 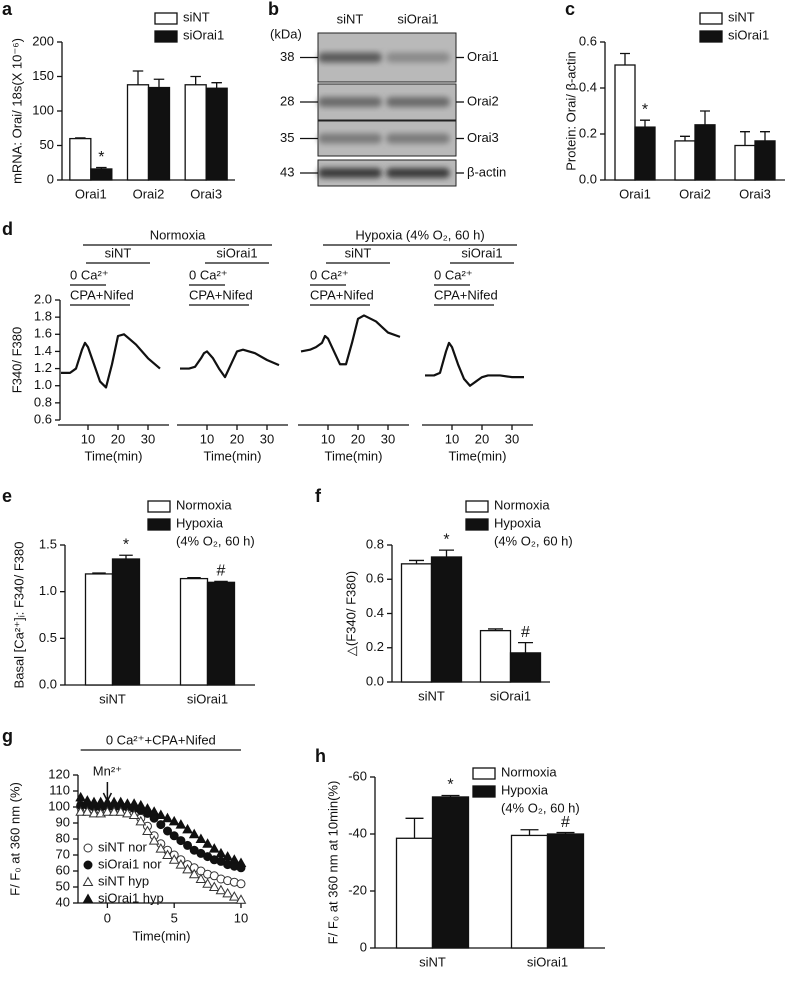 What do you see at coordinates (350, 18) in the screenshot?
I see `lane-label: siNT` at bounding box center [350, 18].